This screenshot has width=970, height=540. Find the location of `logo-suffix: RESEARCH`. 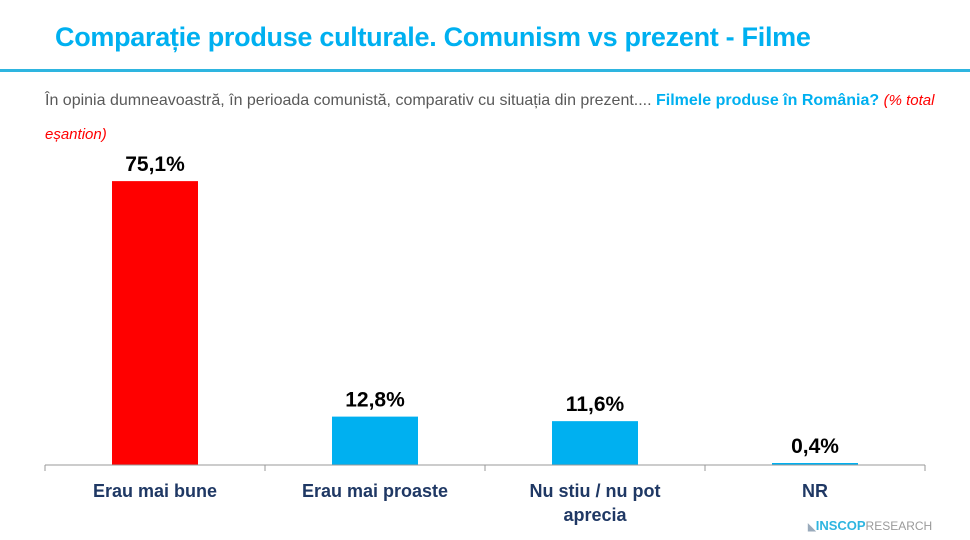

logo-suffix: RESEARCH is located at coordinates (899, 526).